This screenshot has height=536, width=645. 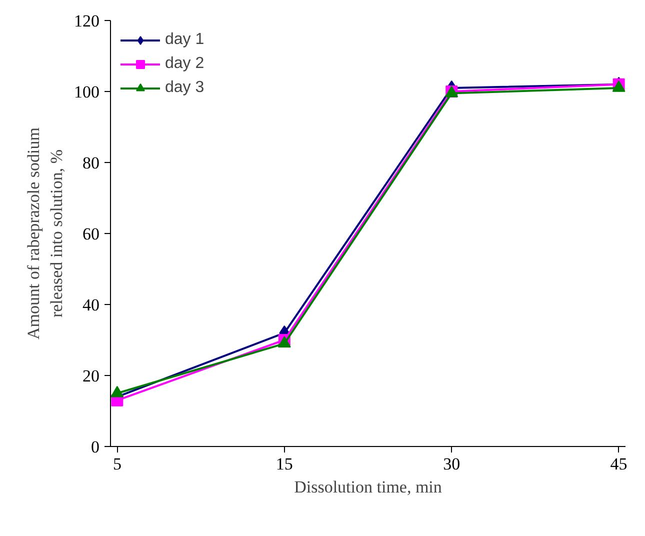 What do you see at coordinates (184, 64) in the screenshot?
I see `legend-label: day 2` at bounding box center [184, 64].